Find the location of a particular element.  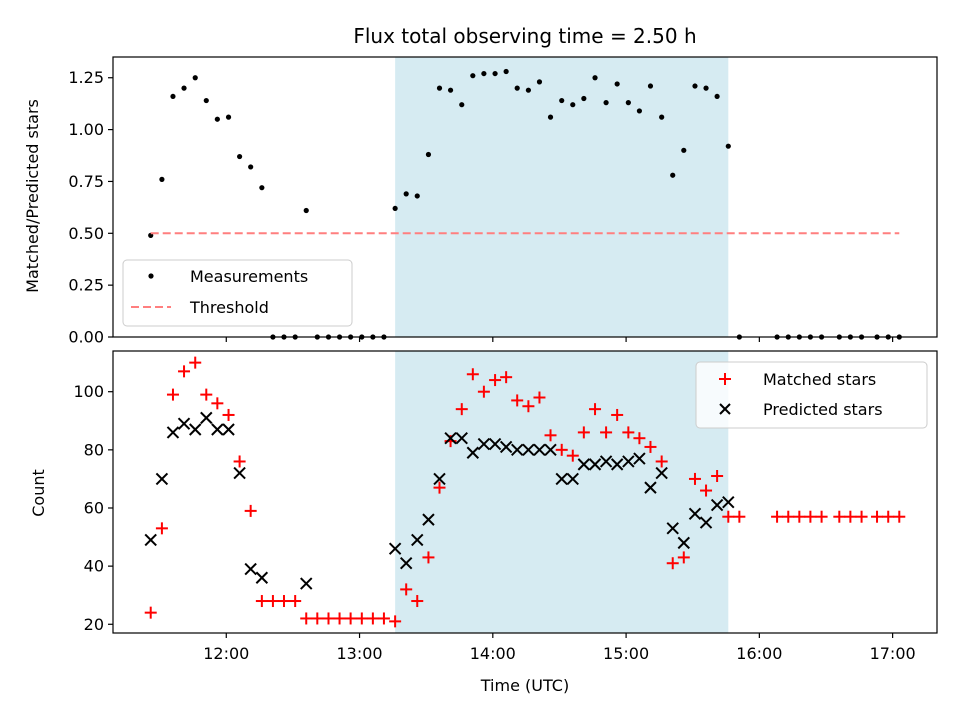

y-tick-label: 1.25 is located at coordinates (86, 77).